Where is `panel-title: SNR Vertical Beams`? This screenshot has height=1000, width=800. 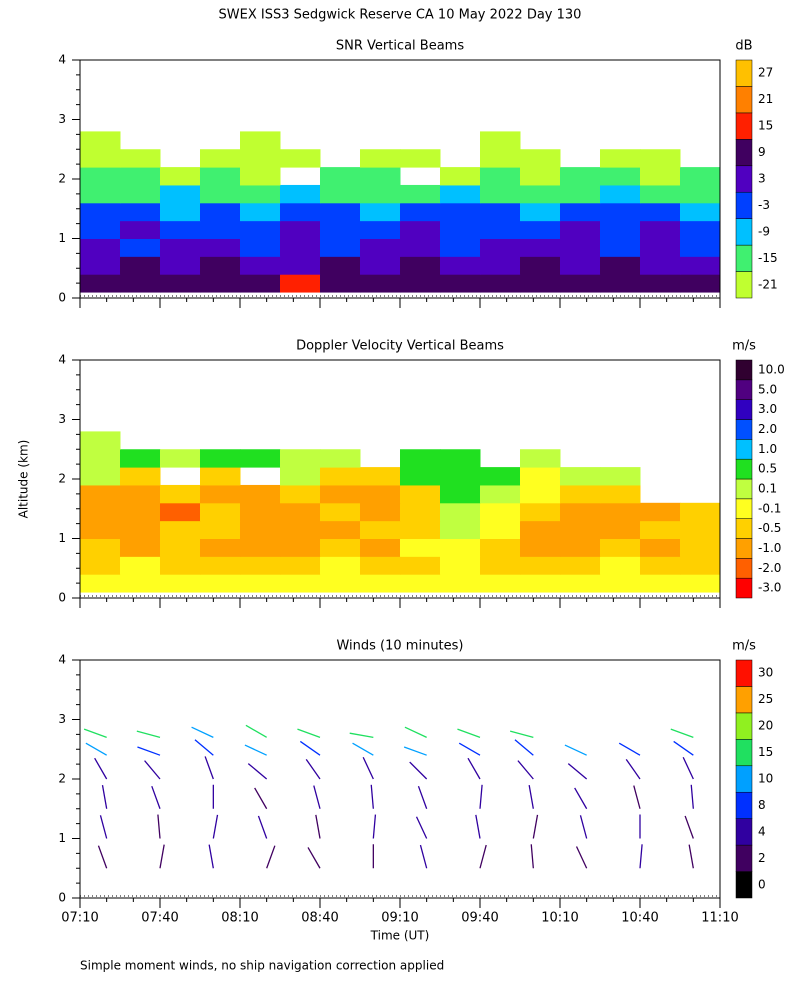 panel-title: SNR Vertical Beams is located at coordinates (400, 46).